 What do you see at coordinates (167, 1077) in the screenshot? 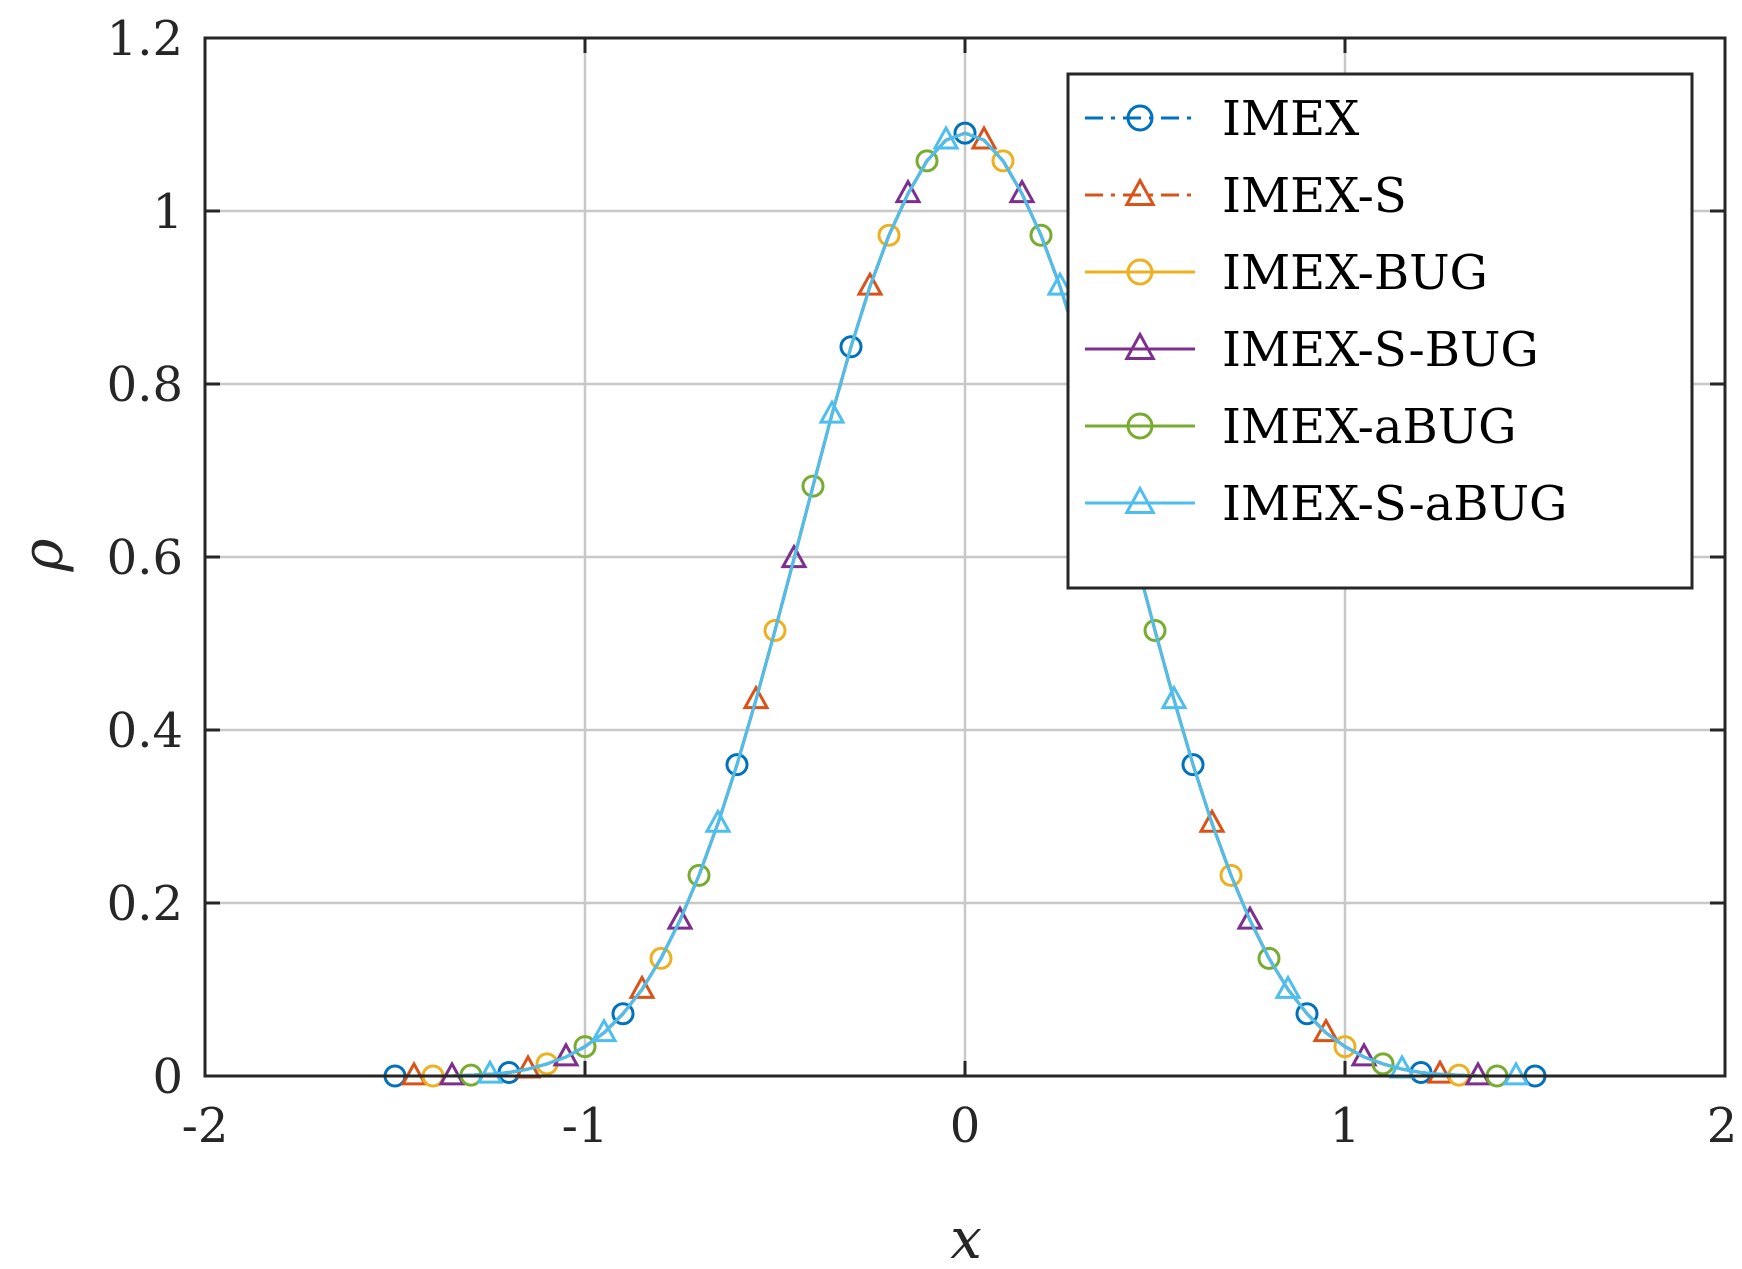
I see `y-tick-label: 0` at bounding box center [167, 1077].